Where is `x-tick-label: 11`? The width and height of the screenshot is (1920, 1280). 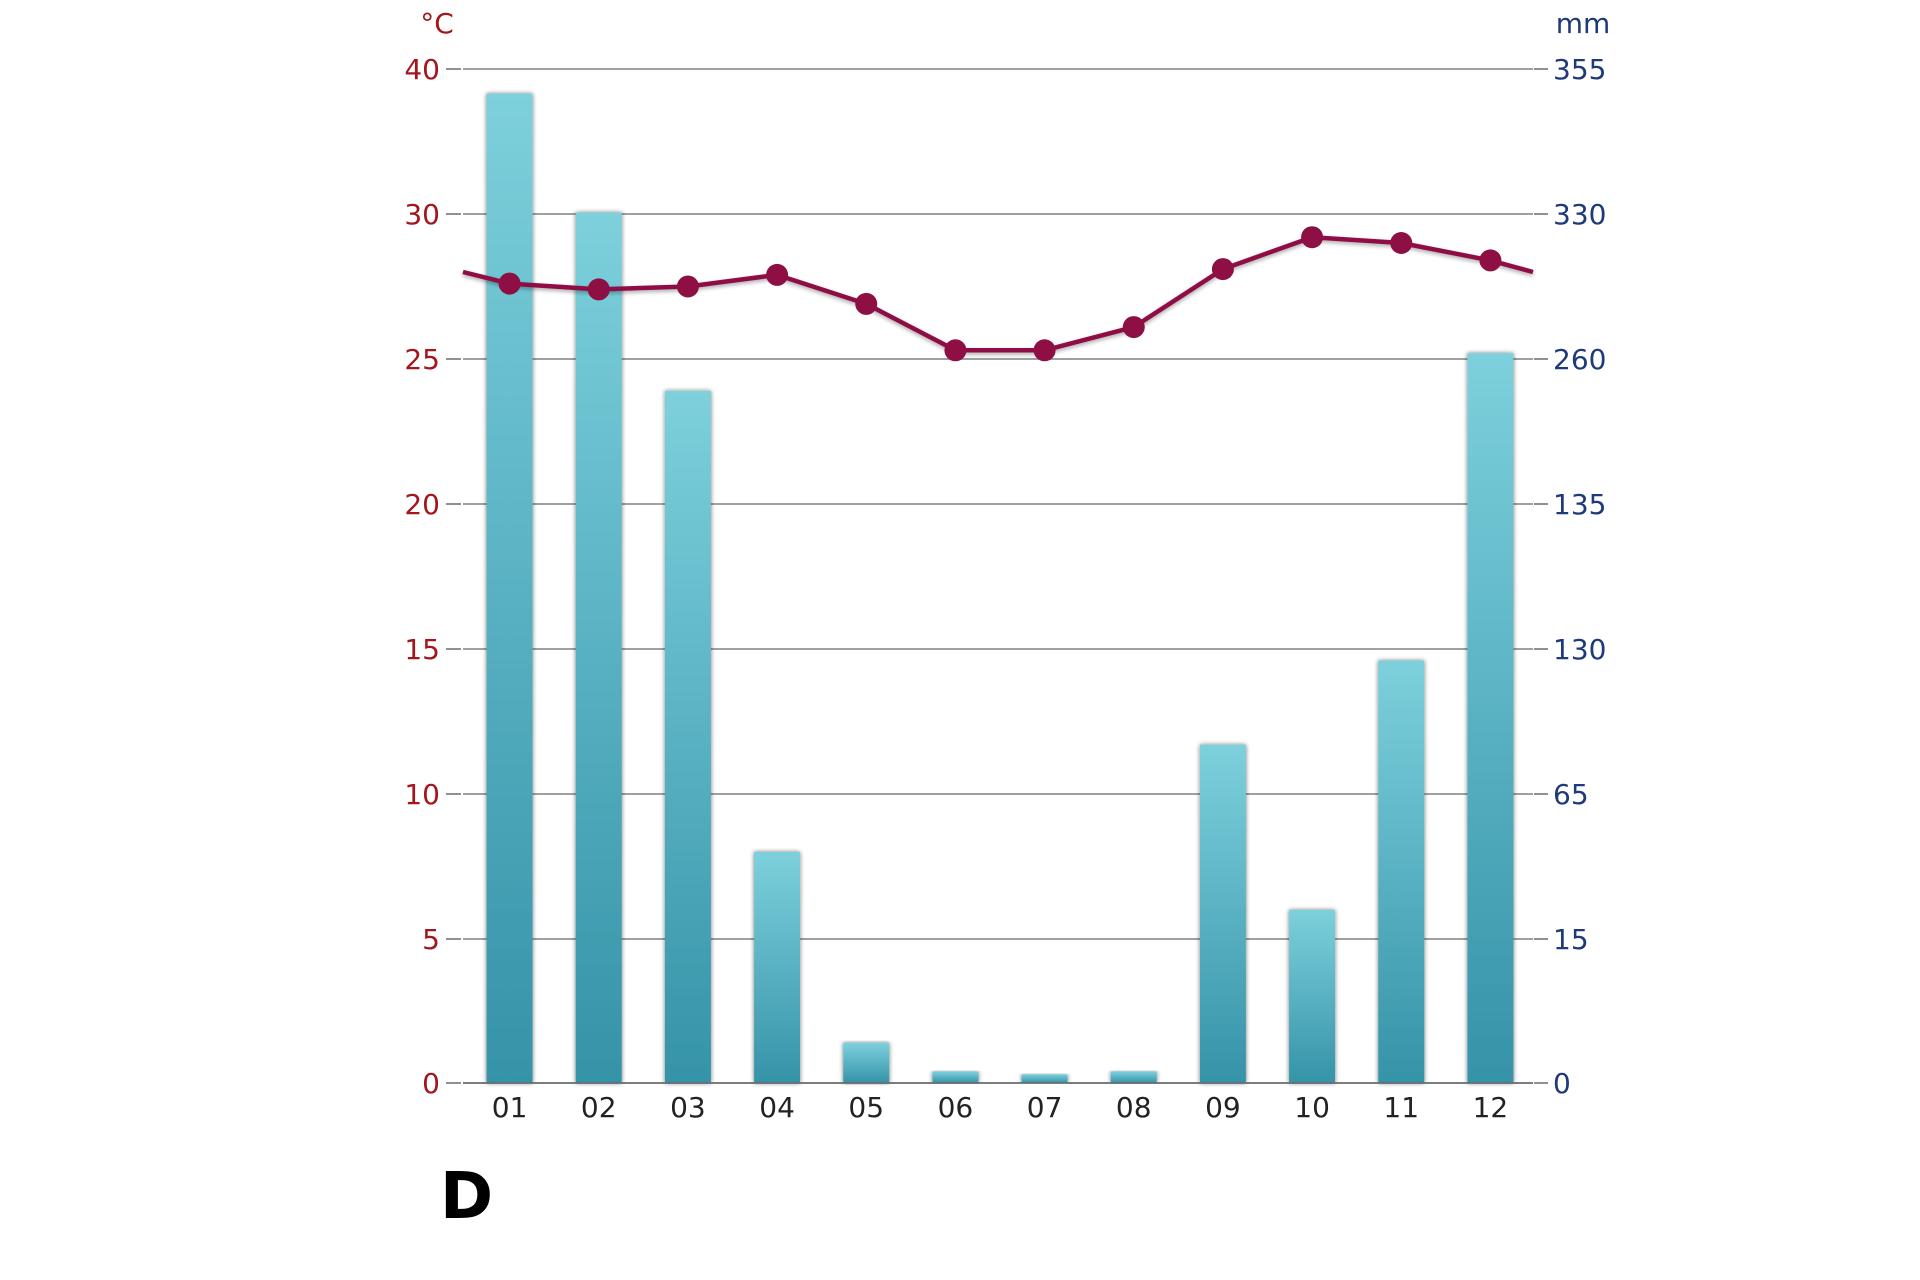
x-tick-label: 11 is located at coordinates (1401, 1107).